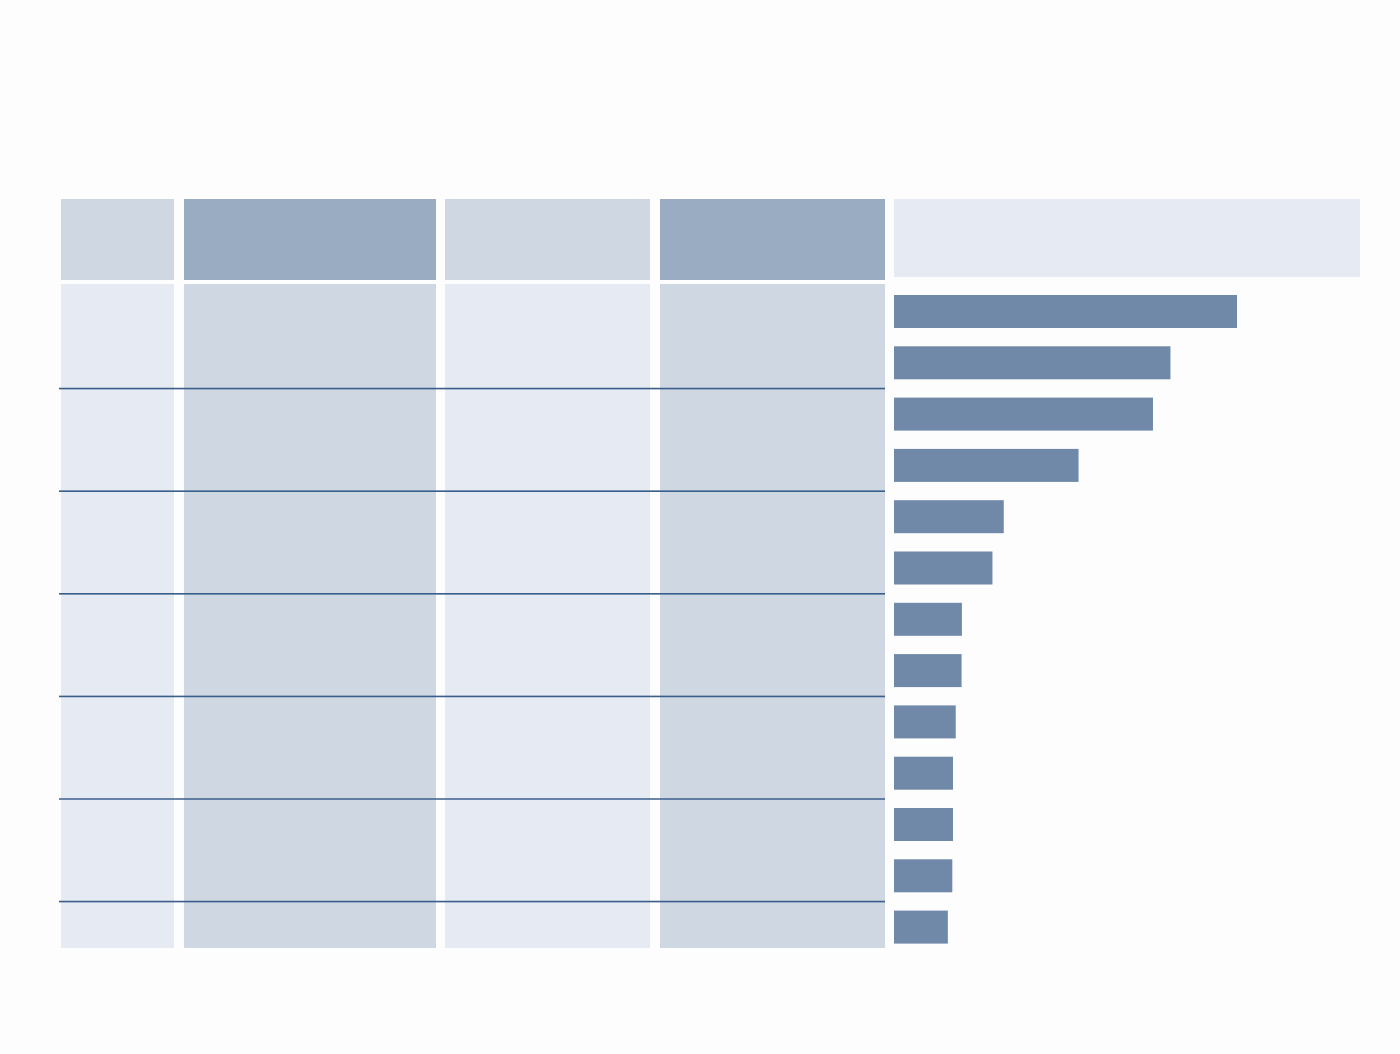 This screenshot has height=1054, width=1400. I want to click on table-header, so click(710, 239).